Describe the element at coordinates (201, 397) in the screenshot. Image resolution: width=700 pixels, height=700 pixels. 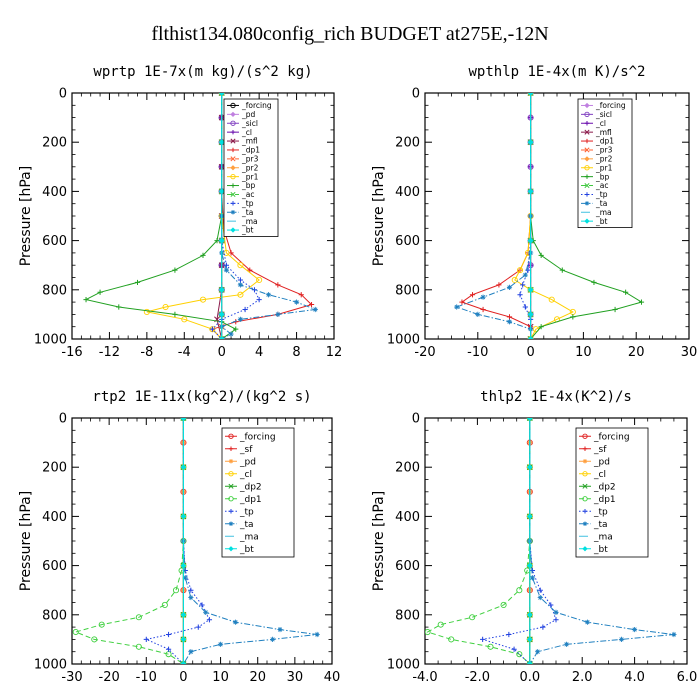
I see `panel-title: rtp2 1E-11x(kg^2)/(kg^2 s)` at that location.